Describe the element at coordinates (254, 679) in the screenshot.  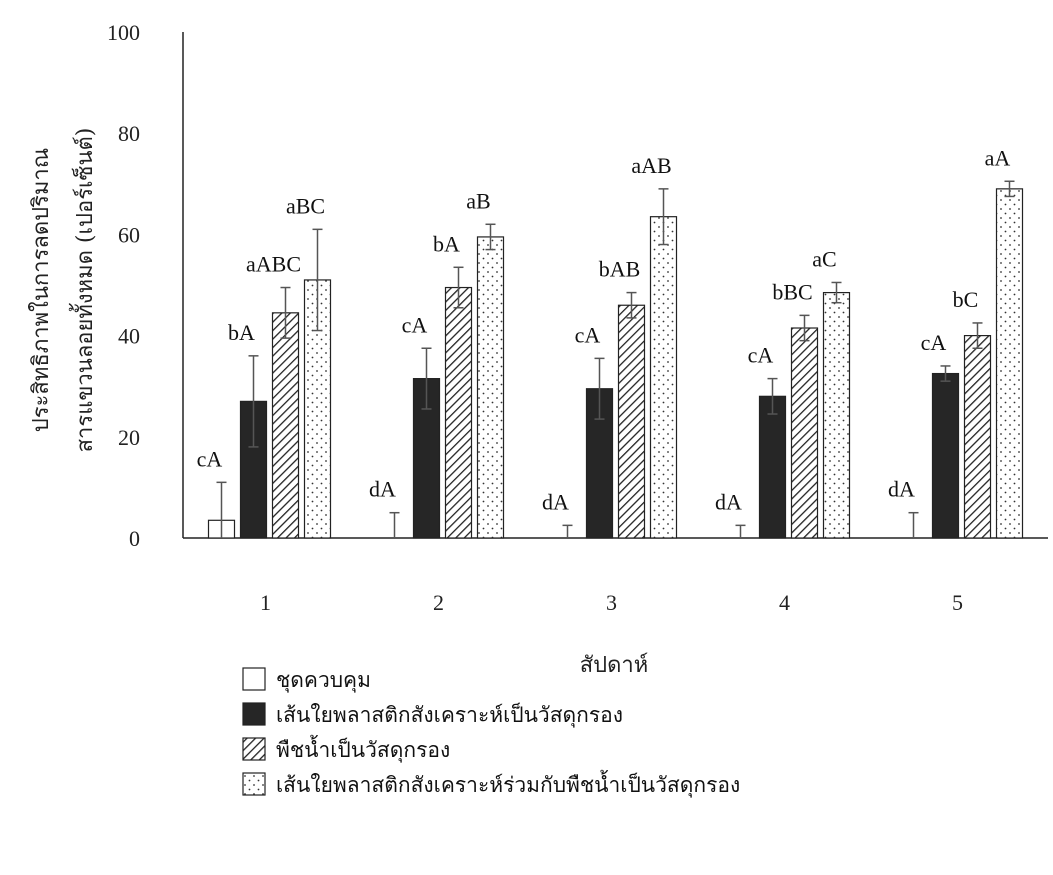
I see `legend-swatch-empty` at that location.